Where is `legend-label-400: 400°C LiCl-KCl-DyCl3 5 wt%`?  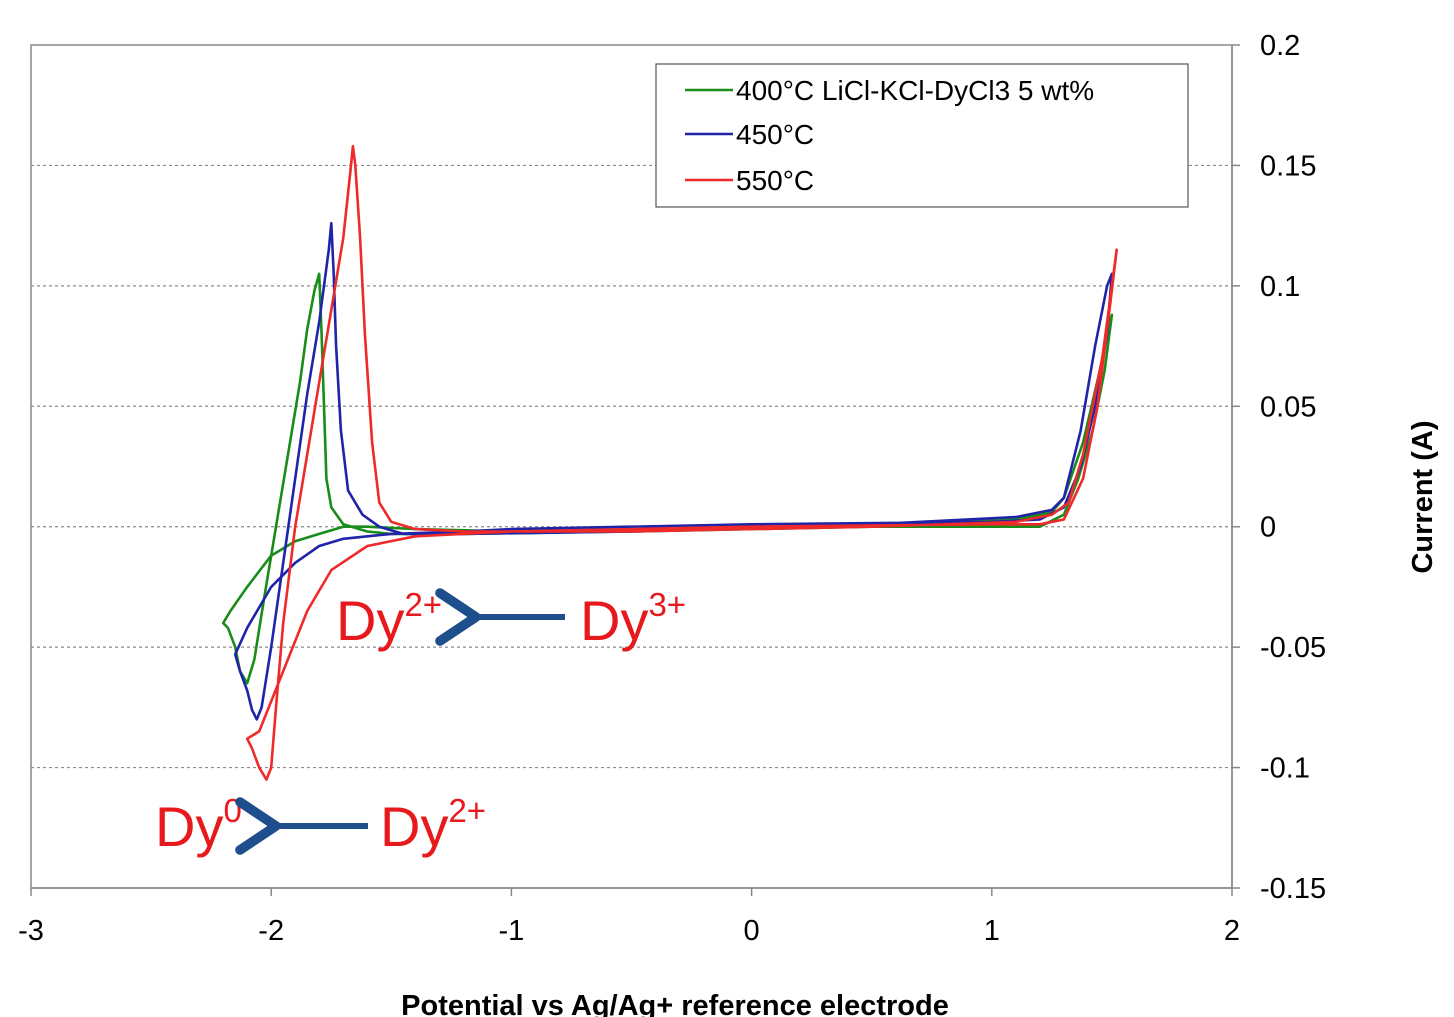
legend-label-400: 400°C LiCl-KCl-DyCl3 5 wt% is located at coordinates (915, 90).